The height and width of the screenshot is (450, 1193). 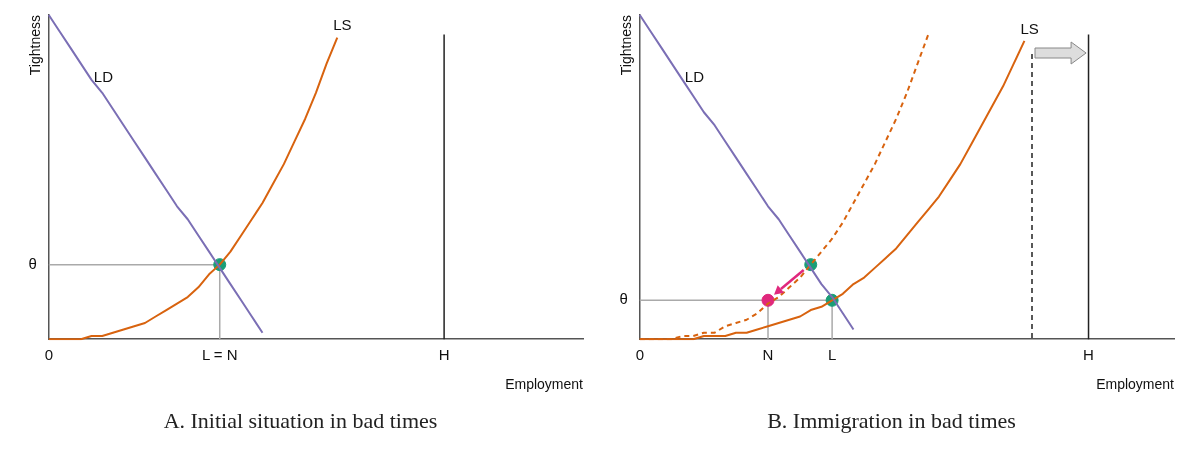 What do you see at coordinates (768, 355) in the screenshot?
I see `x-tick-label: N` at bounding box center [768, 355].